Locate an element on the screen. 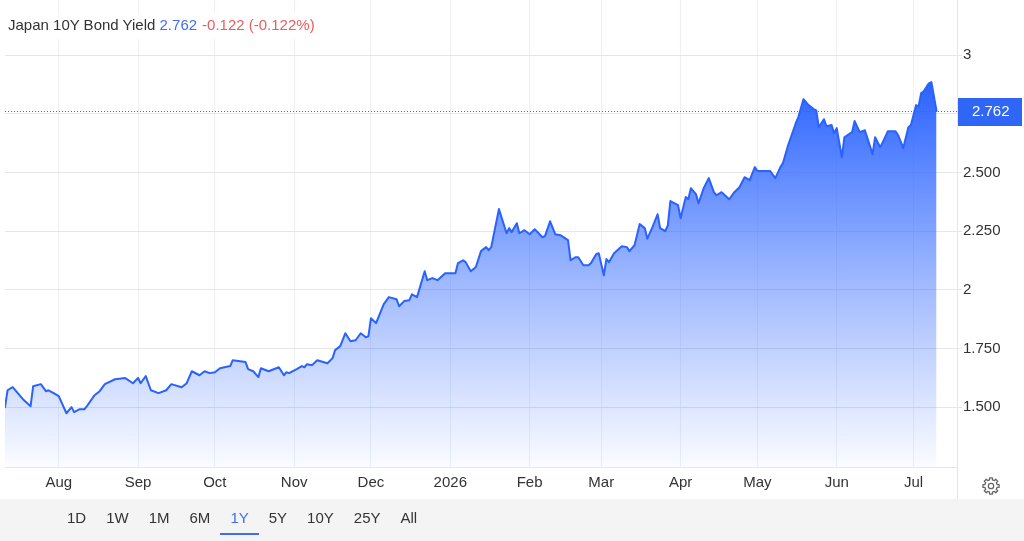 This screenshot has width=1024, height=541. text: Japan 10Y Bond Yield is located at coordinates (82, 24).